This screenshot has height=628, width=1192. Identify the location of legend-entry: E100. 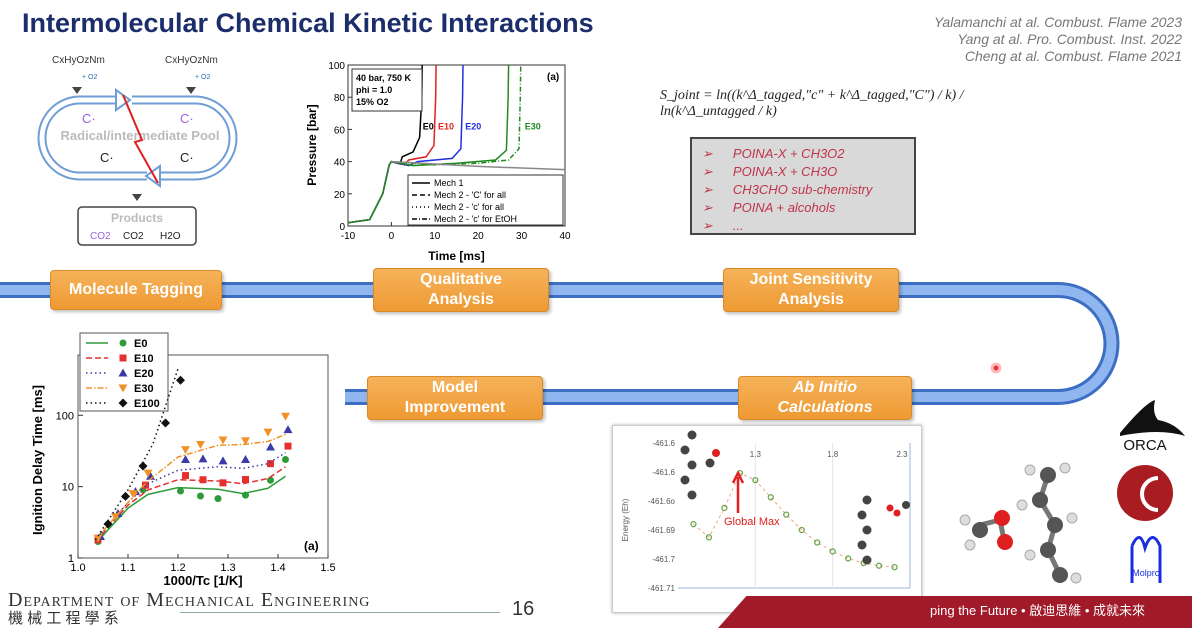
(147, 404).